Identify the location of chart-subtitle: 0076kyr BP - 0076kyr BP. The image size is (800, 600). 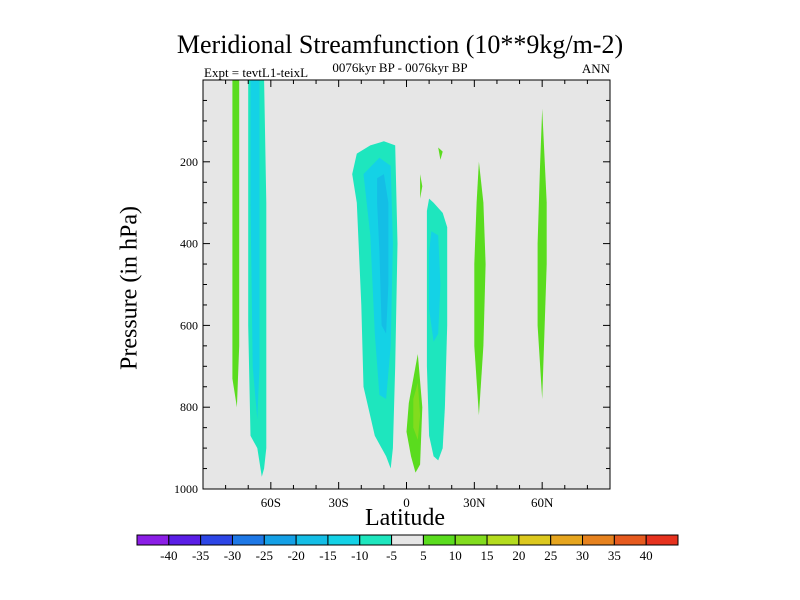
(400, 67).